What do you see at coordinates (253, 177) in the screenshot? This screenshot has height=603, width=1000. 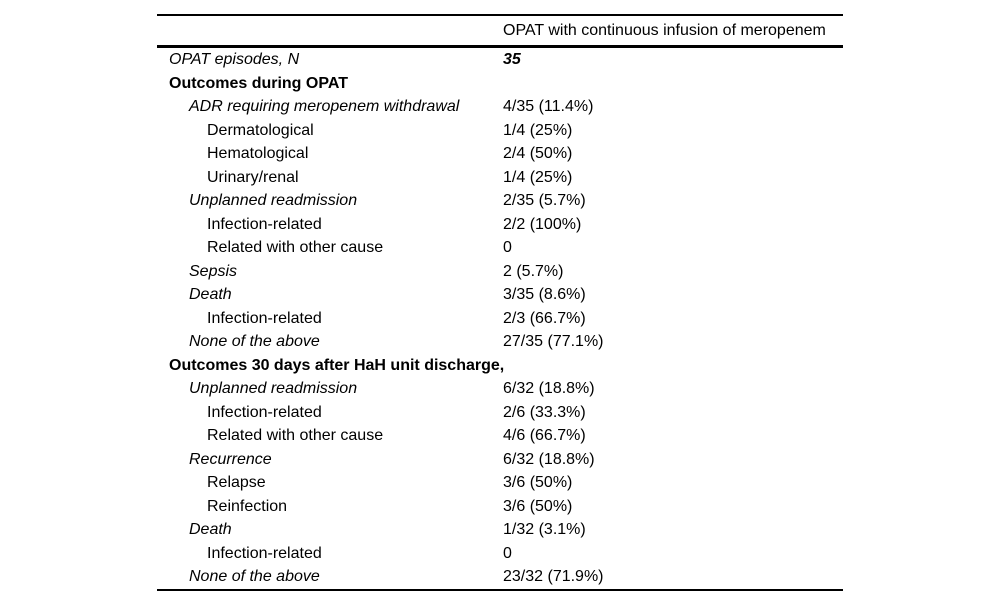 I see `row-label: Urinary/renal` at bounding box center [253, 177].